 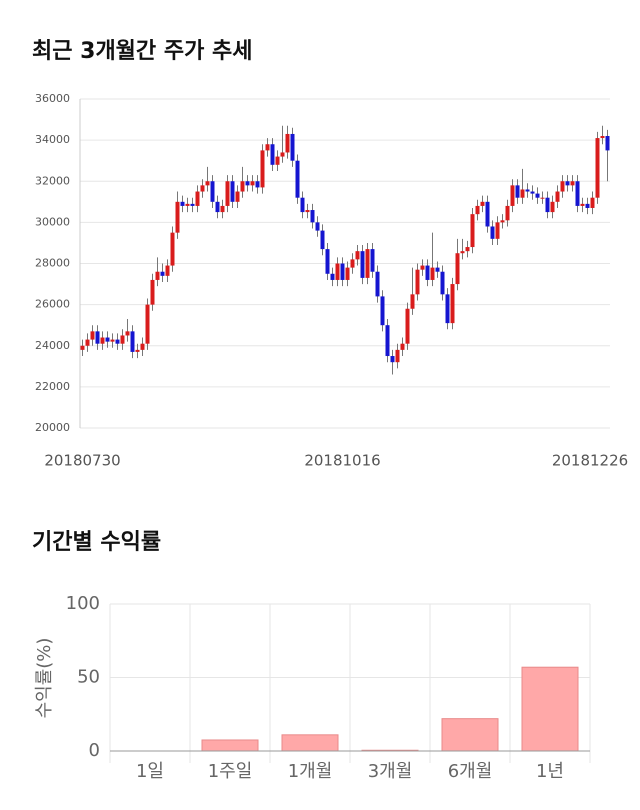 What do you see at coordinates (52, 427) in the screenshot?
I see `y-tick-label: 20000` at bounding box center [52, 427].